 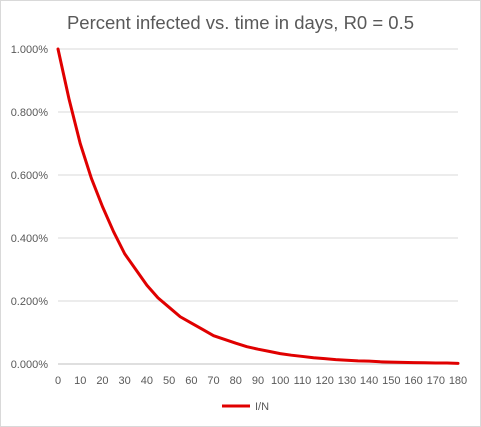 I want to click on x-tick-label: 100, so click(x=280, y=381).